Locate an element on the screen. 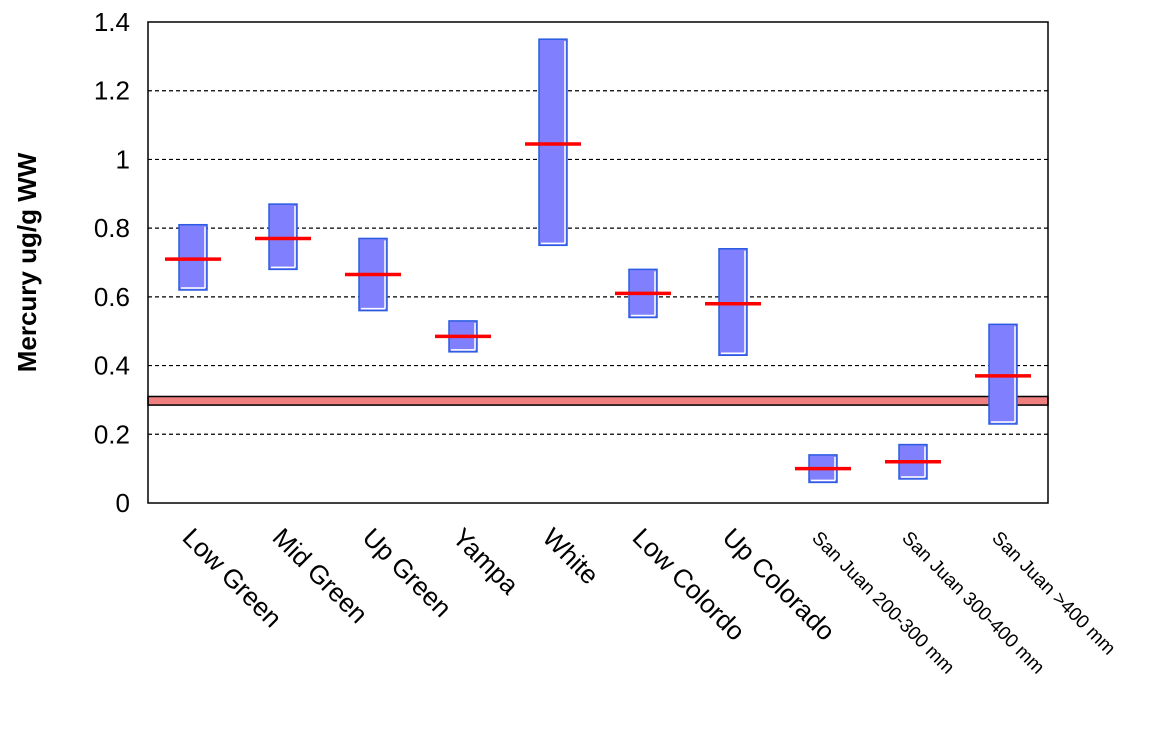 The image size is (1175, 734). x-category-label: White is located at coordinates (571, 556).